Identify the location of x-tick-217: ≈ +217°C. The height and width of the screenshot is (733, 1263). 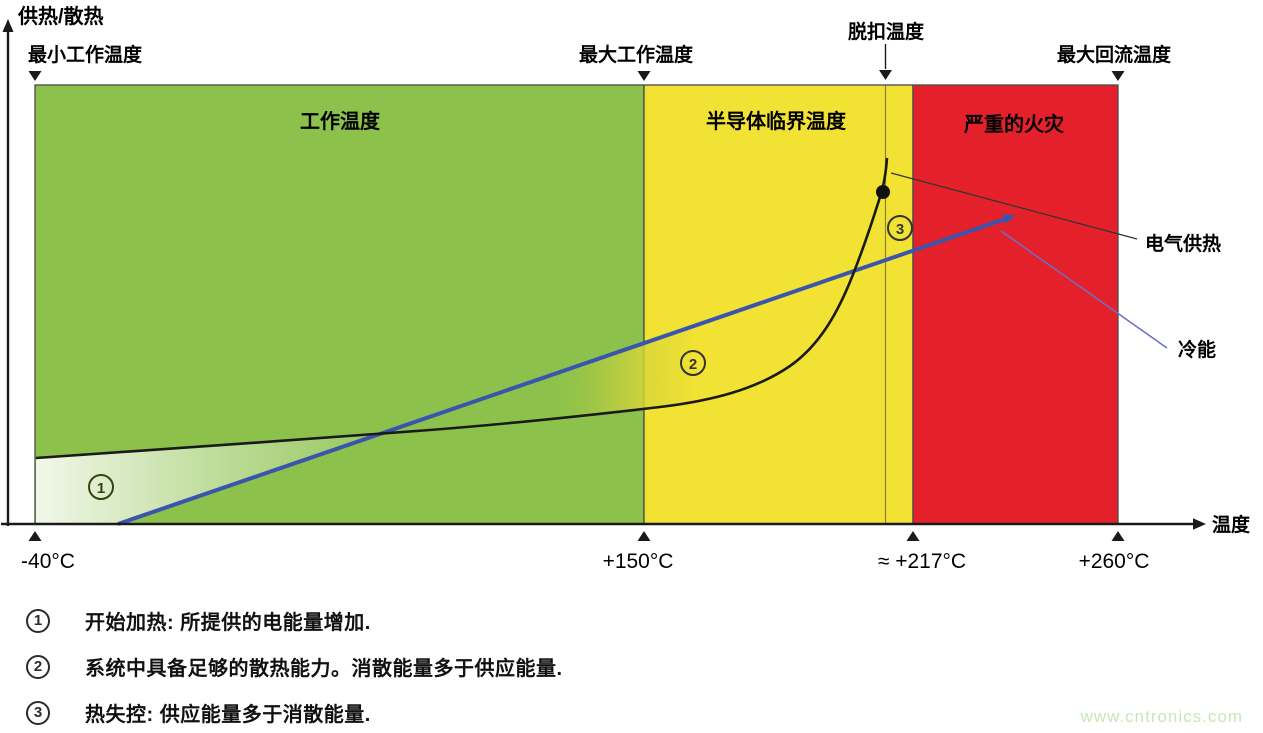
(922, 561).